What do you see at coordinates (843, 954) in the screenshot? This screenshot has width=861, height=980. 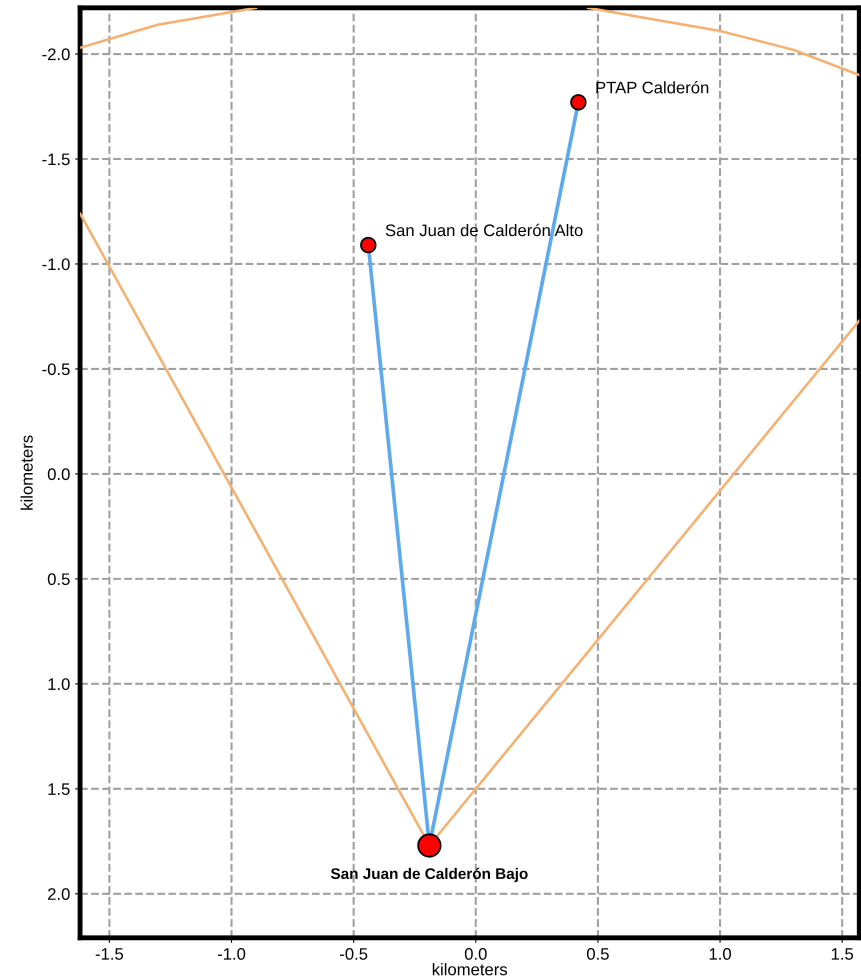 I see `x-tick-label: 1.5` at bounding box center [843, 954].